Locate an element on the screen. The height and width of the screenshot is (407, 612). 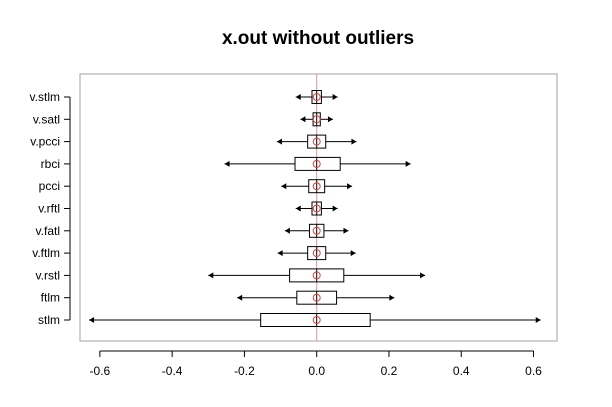
box-stlm is located at coordinates (315, 320).